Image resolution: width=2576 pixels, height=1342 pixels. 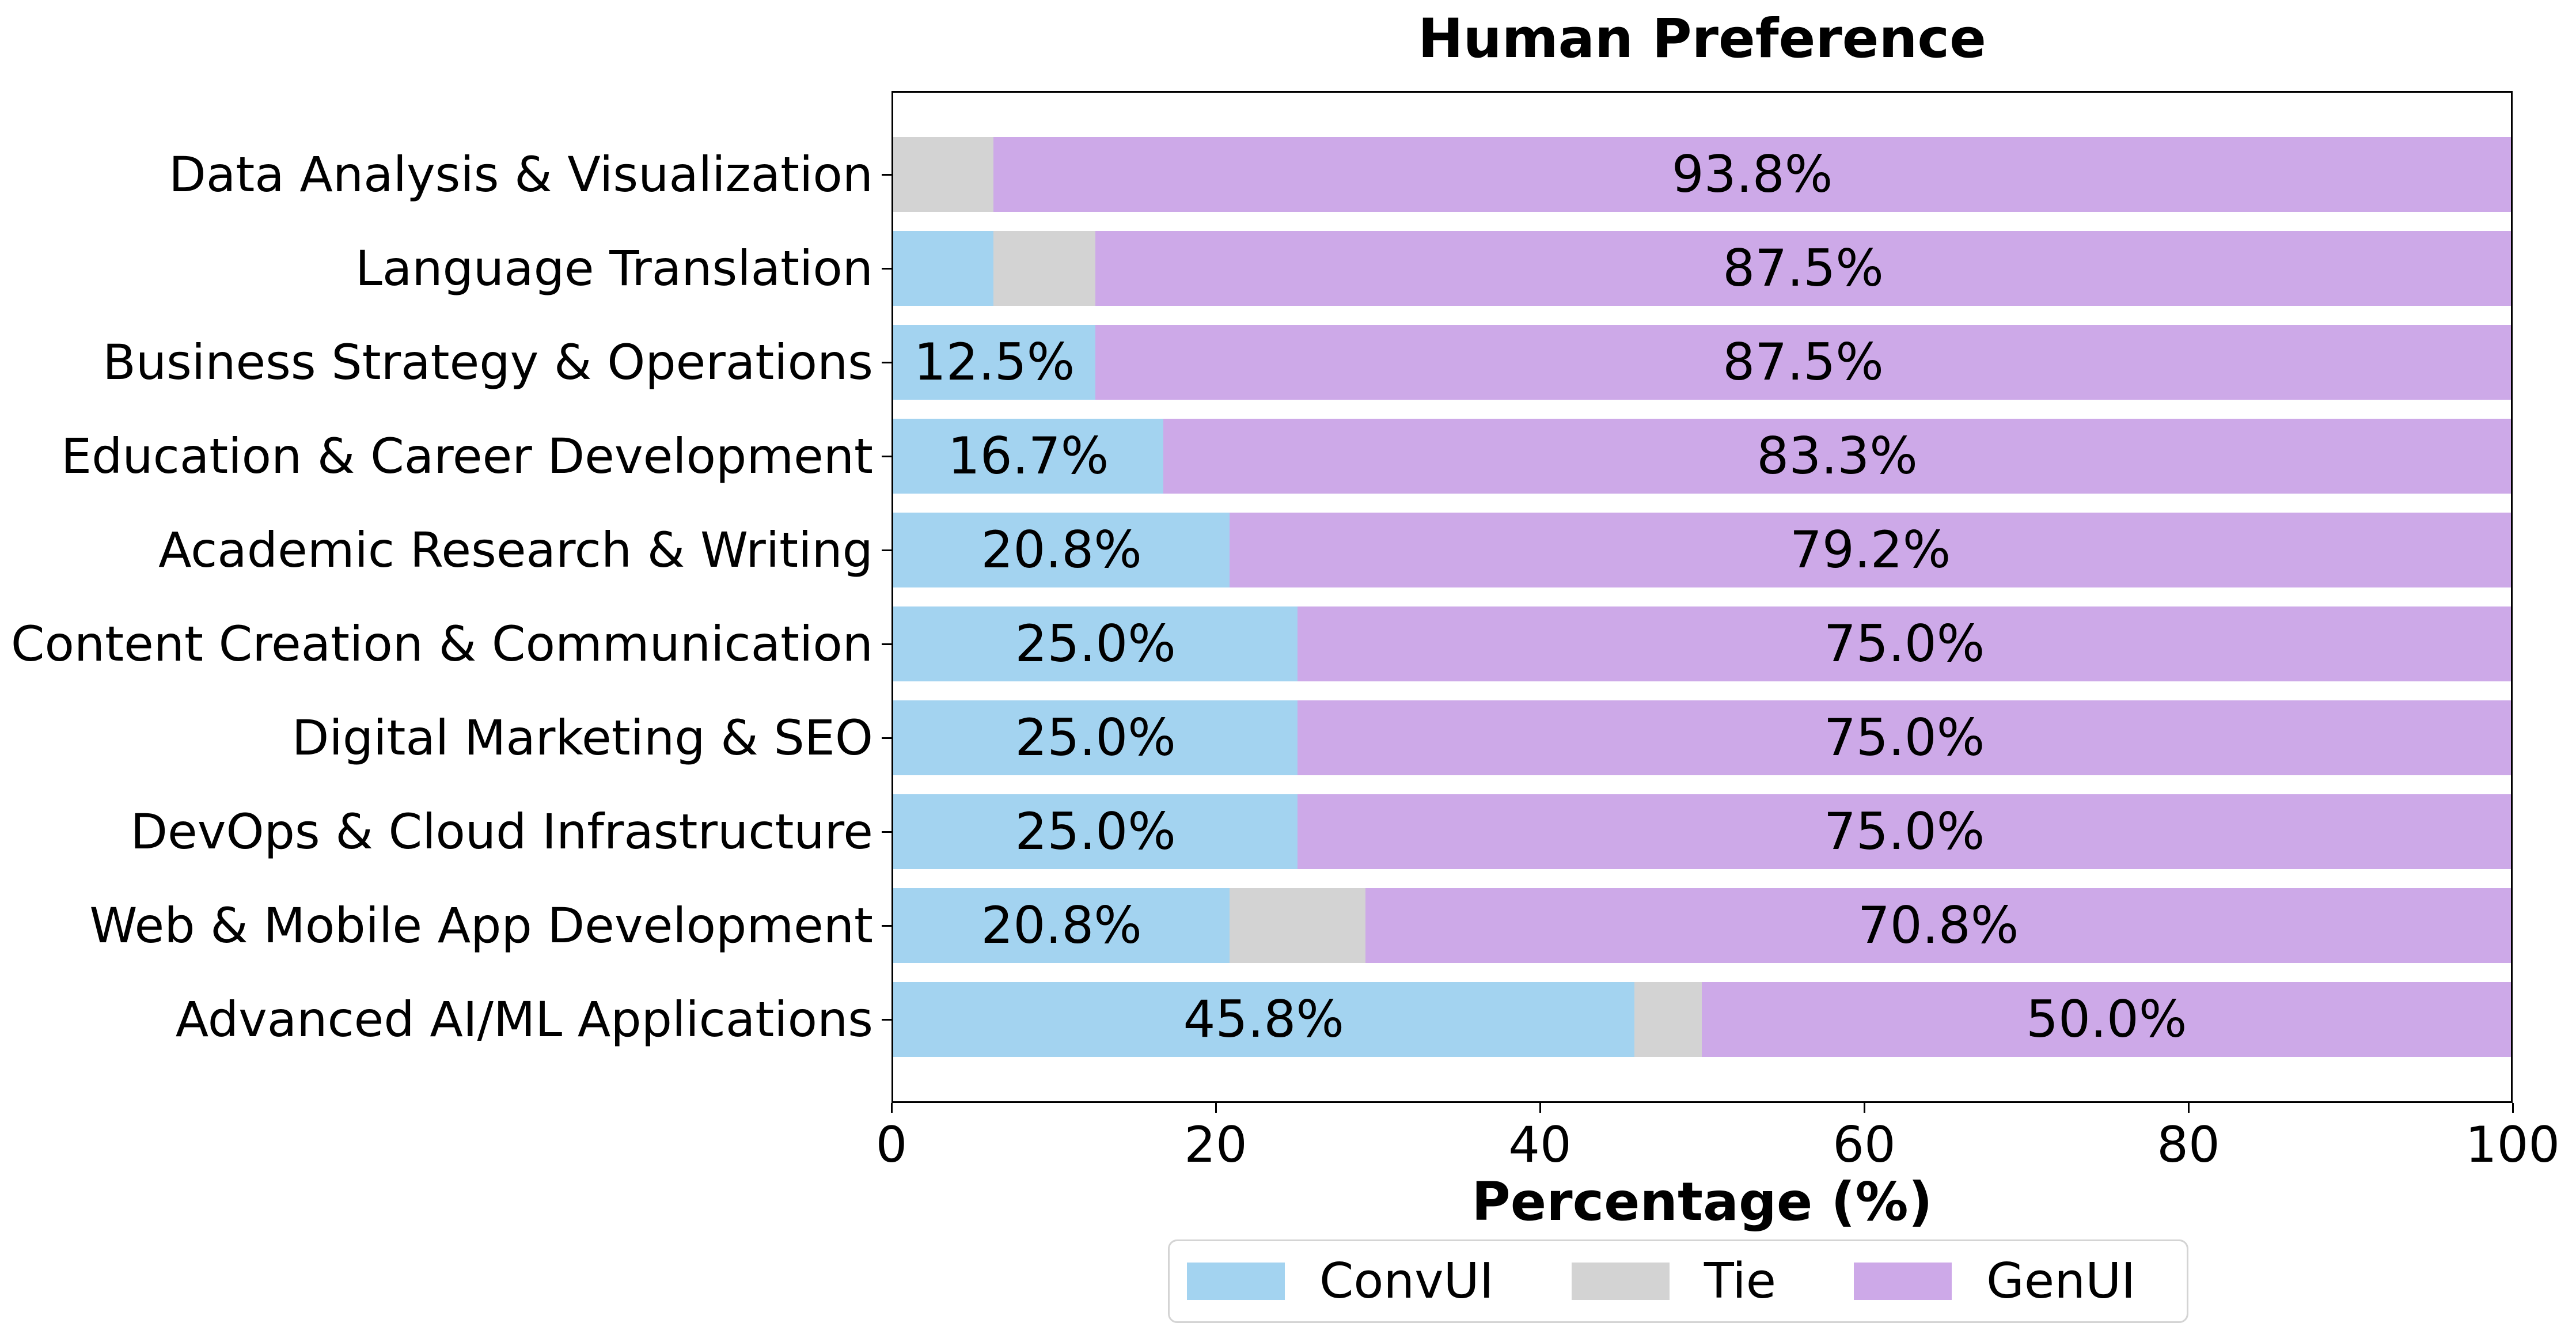 I want to click on segment-value-label: 50.0%, so click(x=2106, y=1019).